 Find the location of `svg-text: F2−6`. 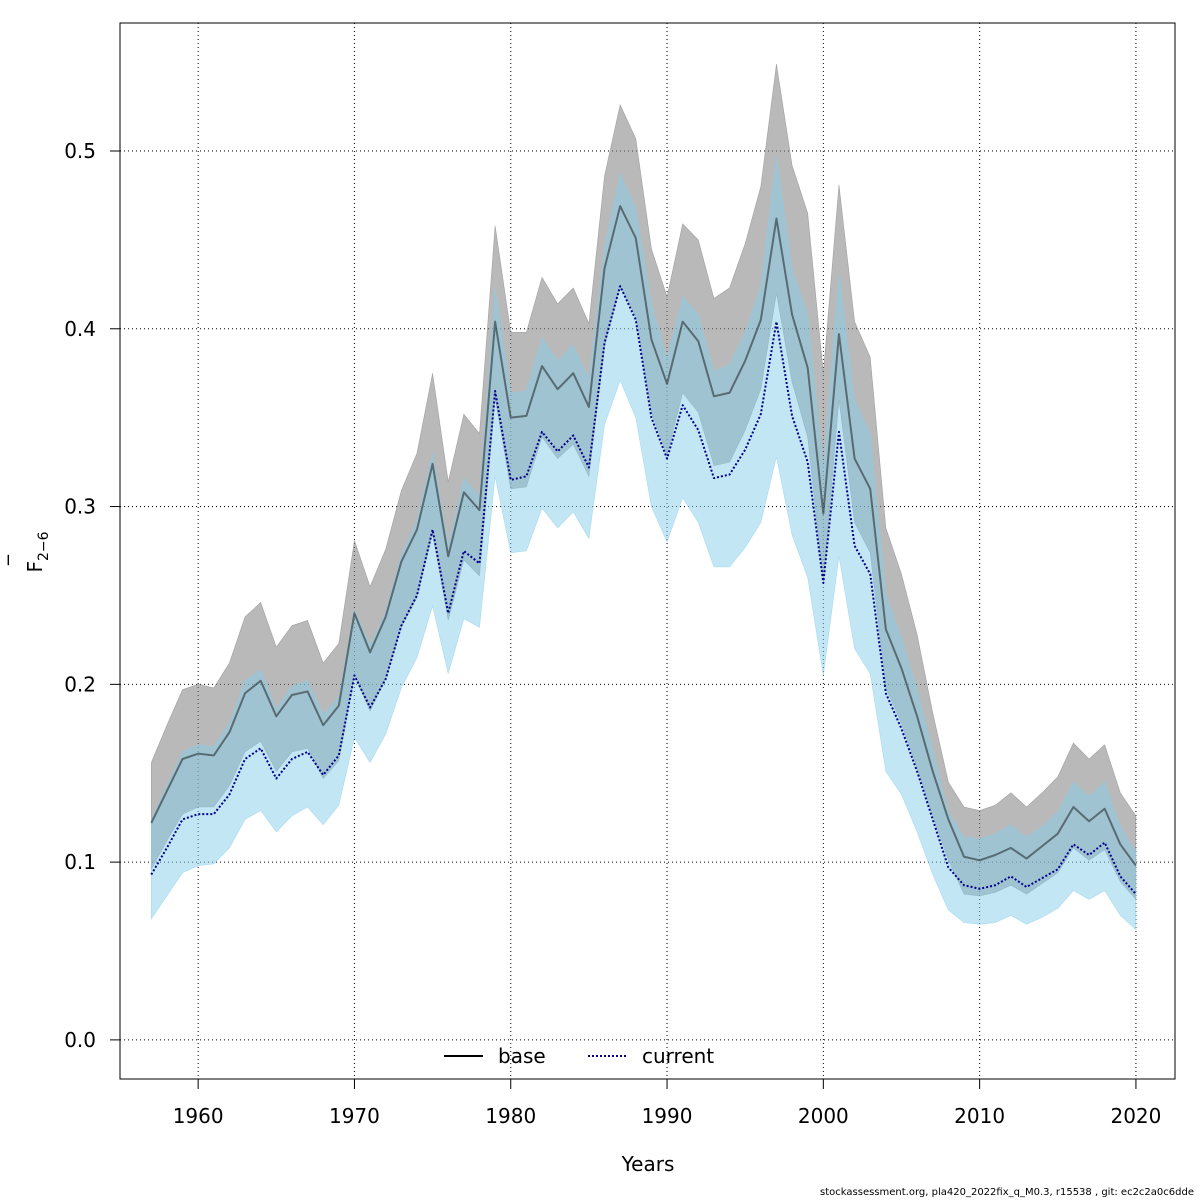

svg-text: F2−6 is located at coordinates (37, 551).